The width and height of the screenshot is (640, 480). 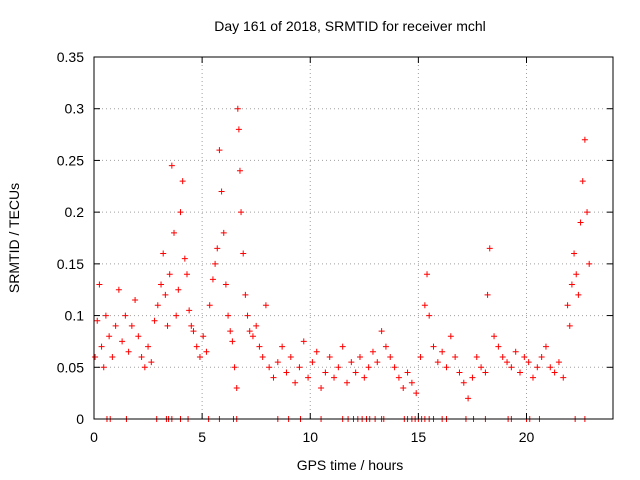 What do you see at coordinates (312, 437) in the screenshot?
I see `x-tick-labels: 0 5 10 15 20` at bounding box center [312, 437].